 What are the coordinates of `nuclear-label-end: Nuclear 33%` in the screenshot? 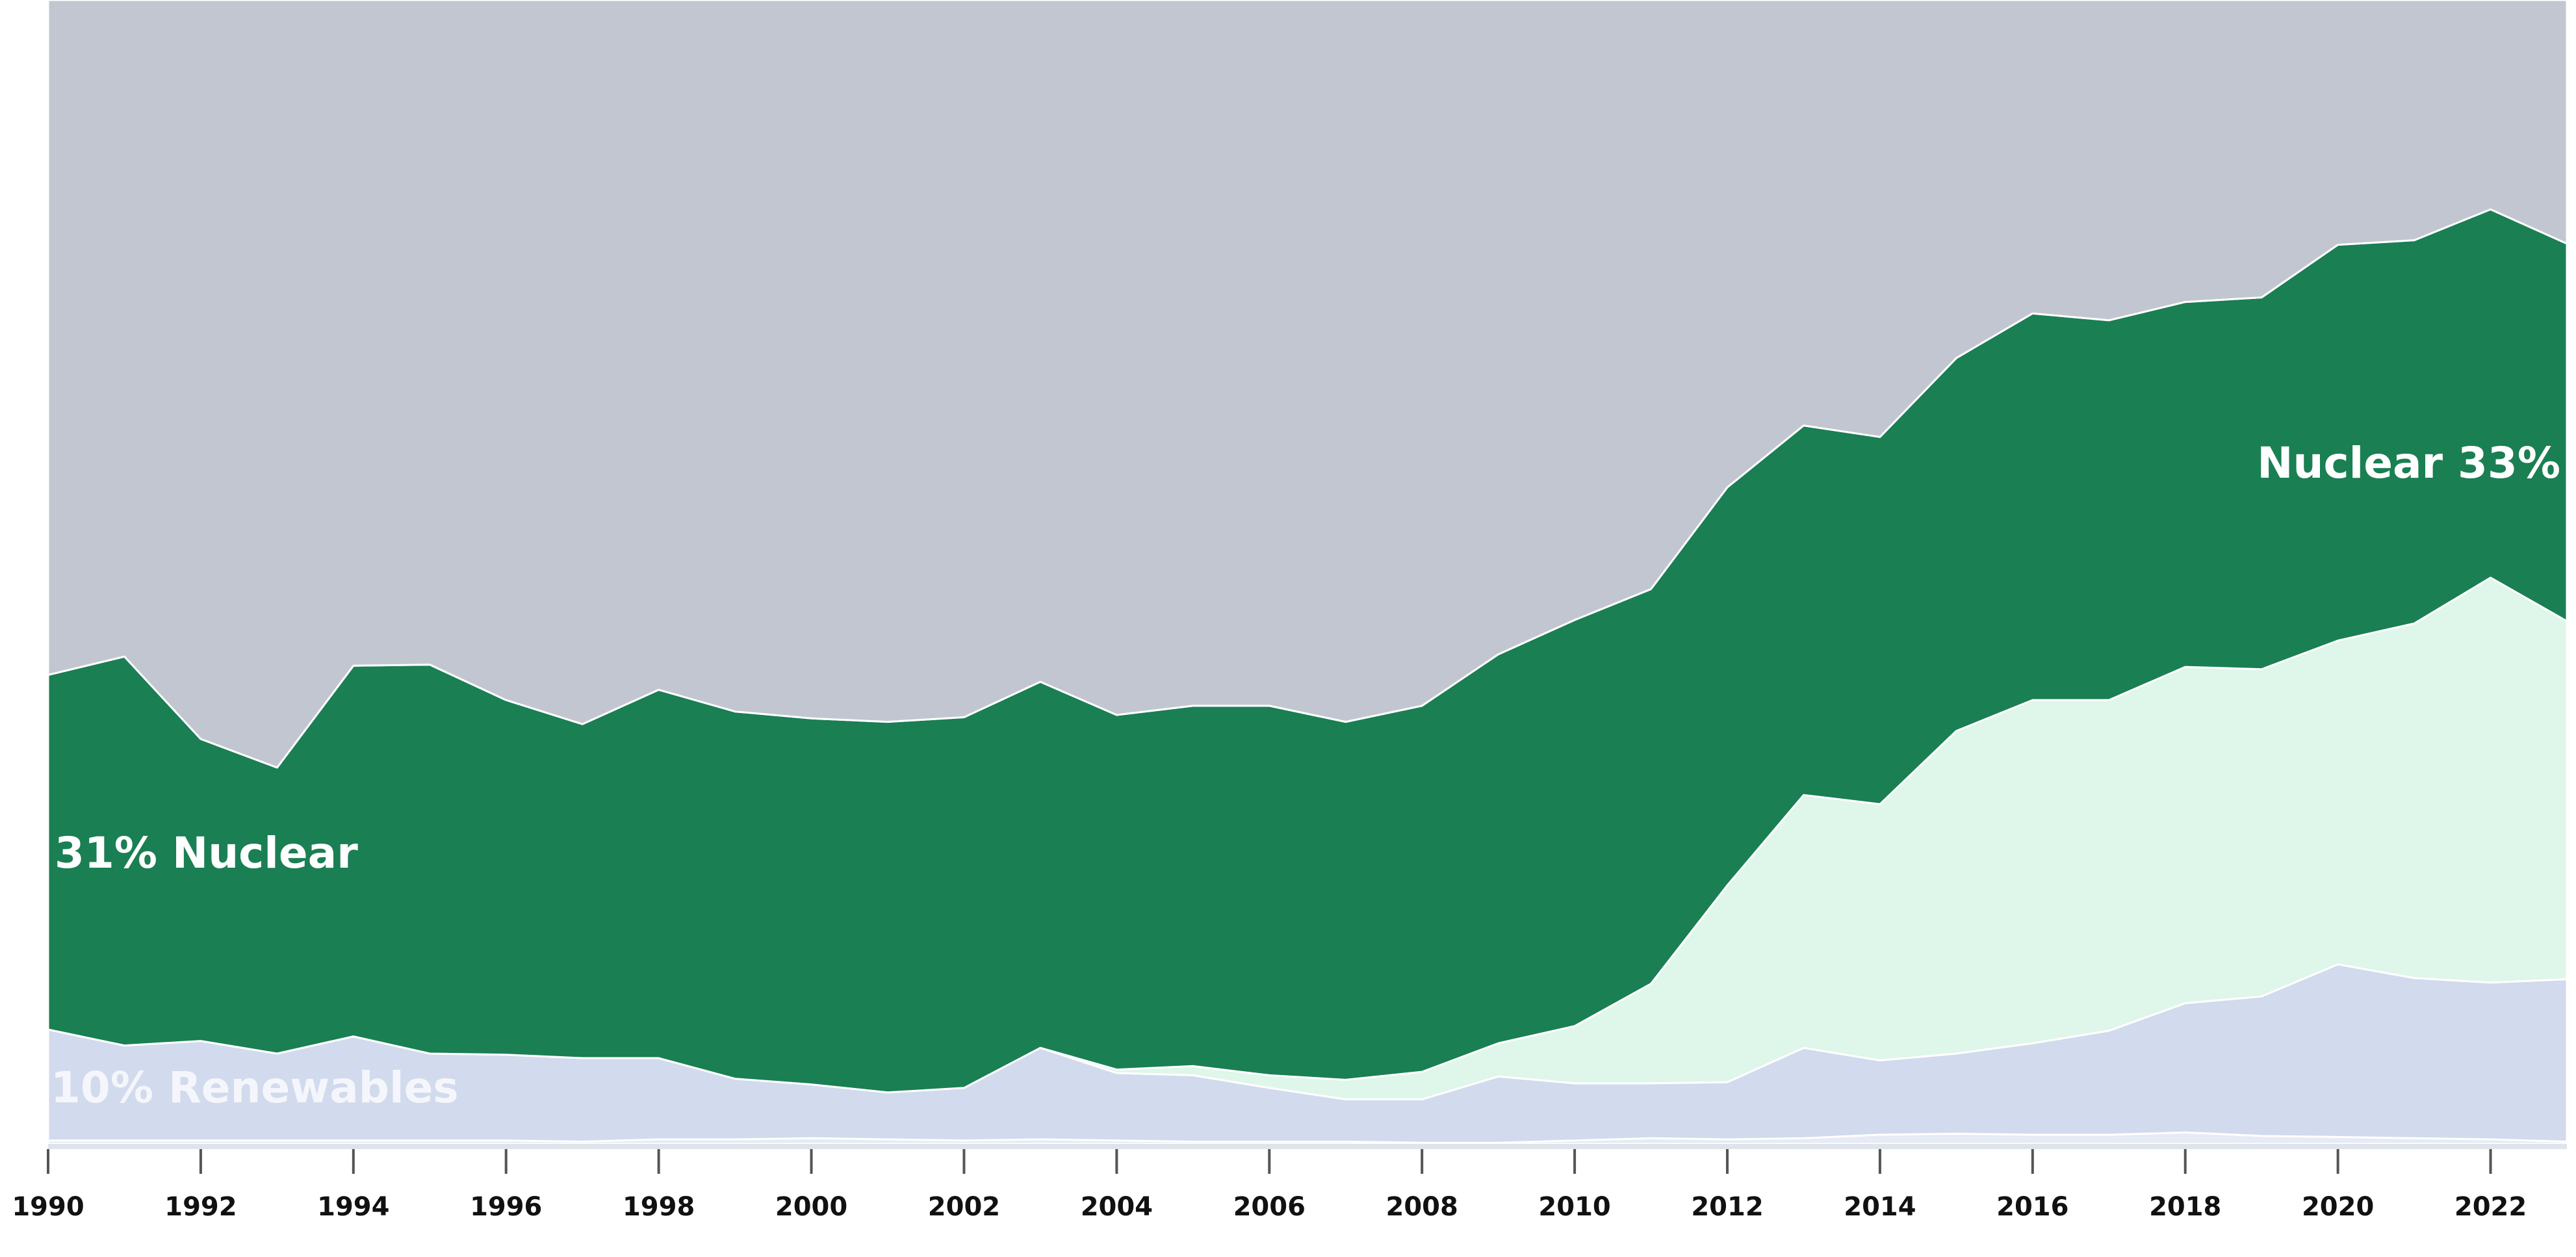 It's located at (2409, 463).